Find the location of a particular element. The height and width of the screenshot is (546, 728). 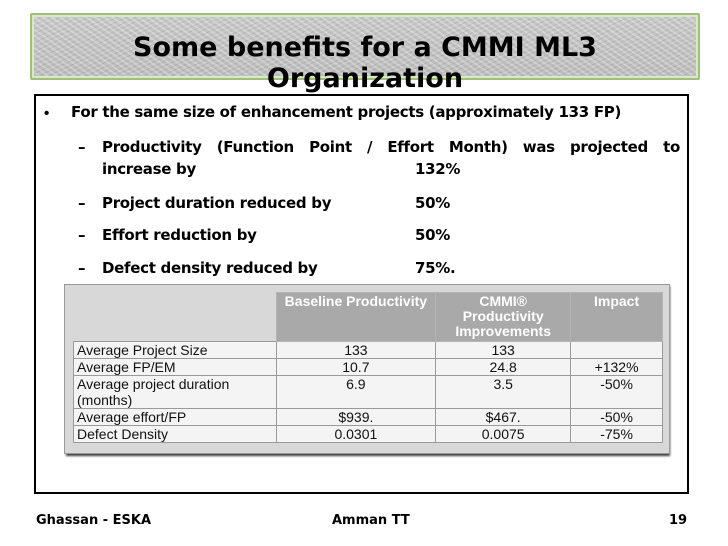

header-baseline: Baseline Productivity is located at coordinates (356, 317).